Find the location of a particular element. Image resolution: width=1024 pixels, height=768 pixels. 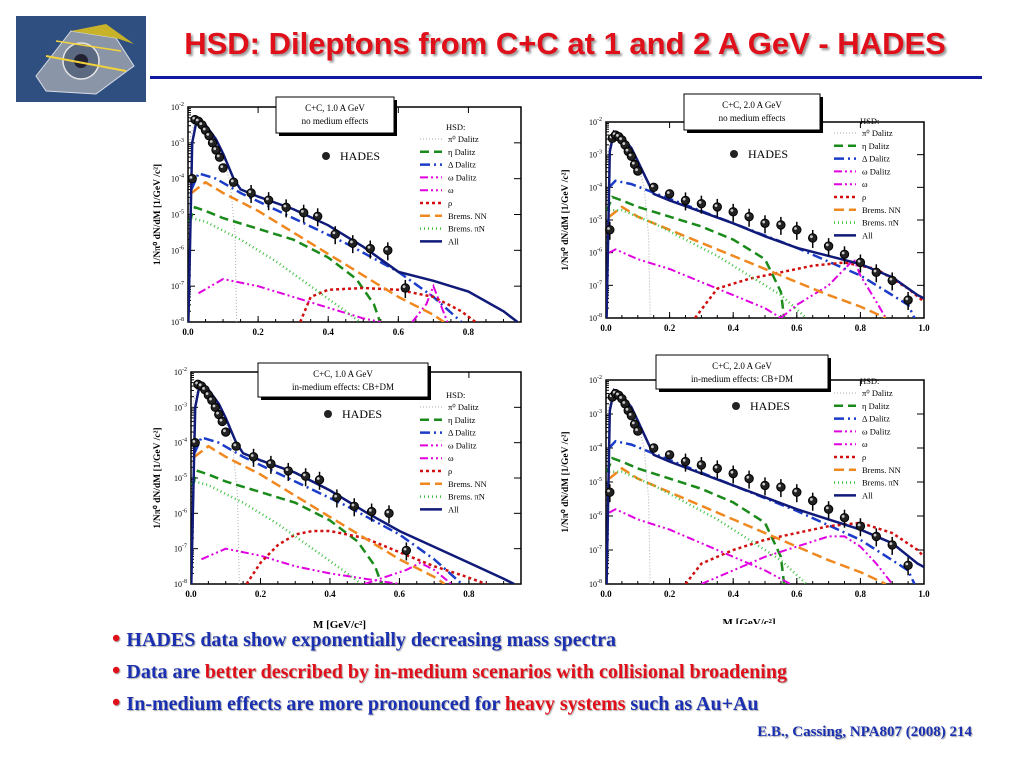

y-tick-label: 10⁻³ is located at coordinates (177, 143).